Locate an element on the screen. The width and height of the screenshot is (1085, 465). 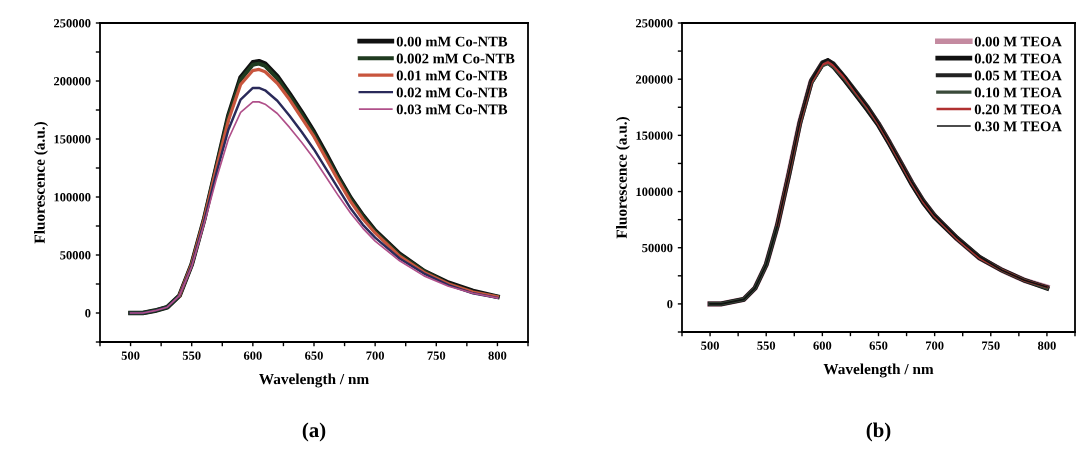
legend-label: 0.02 M TEOA is located at coordinates (1018, 58).